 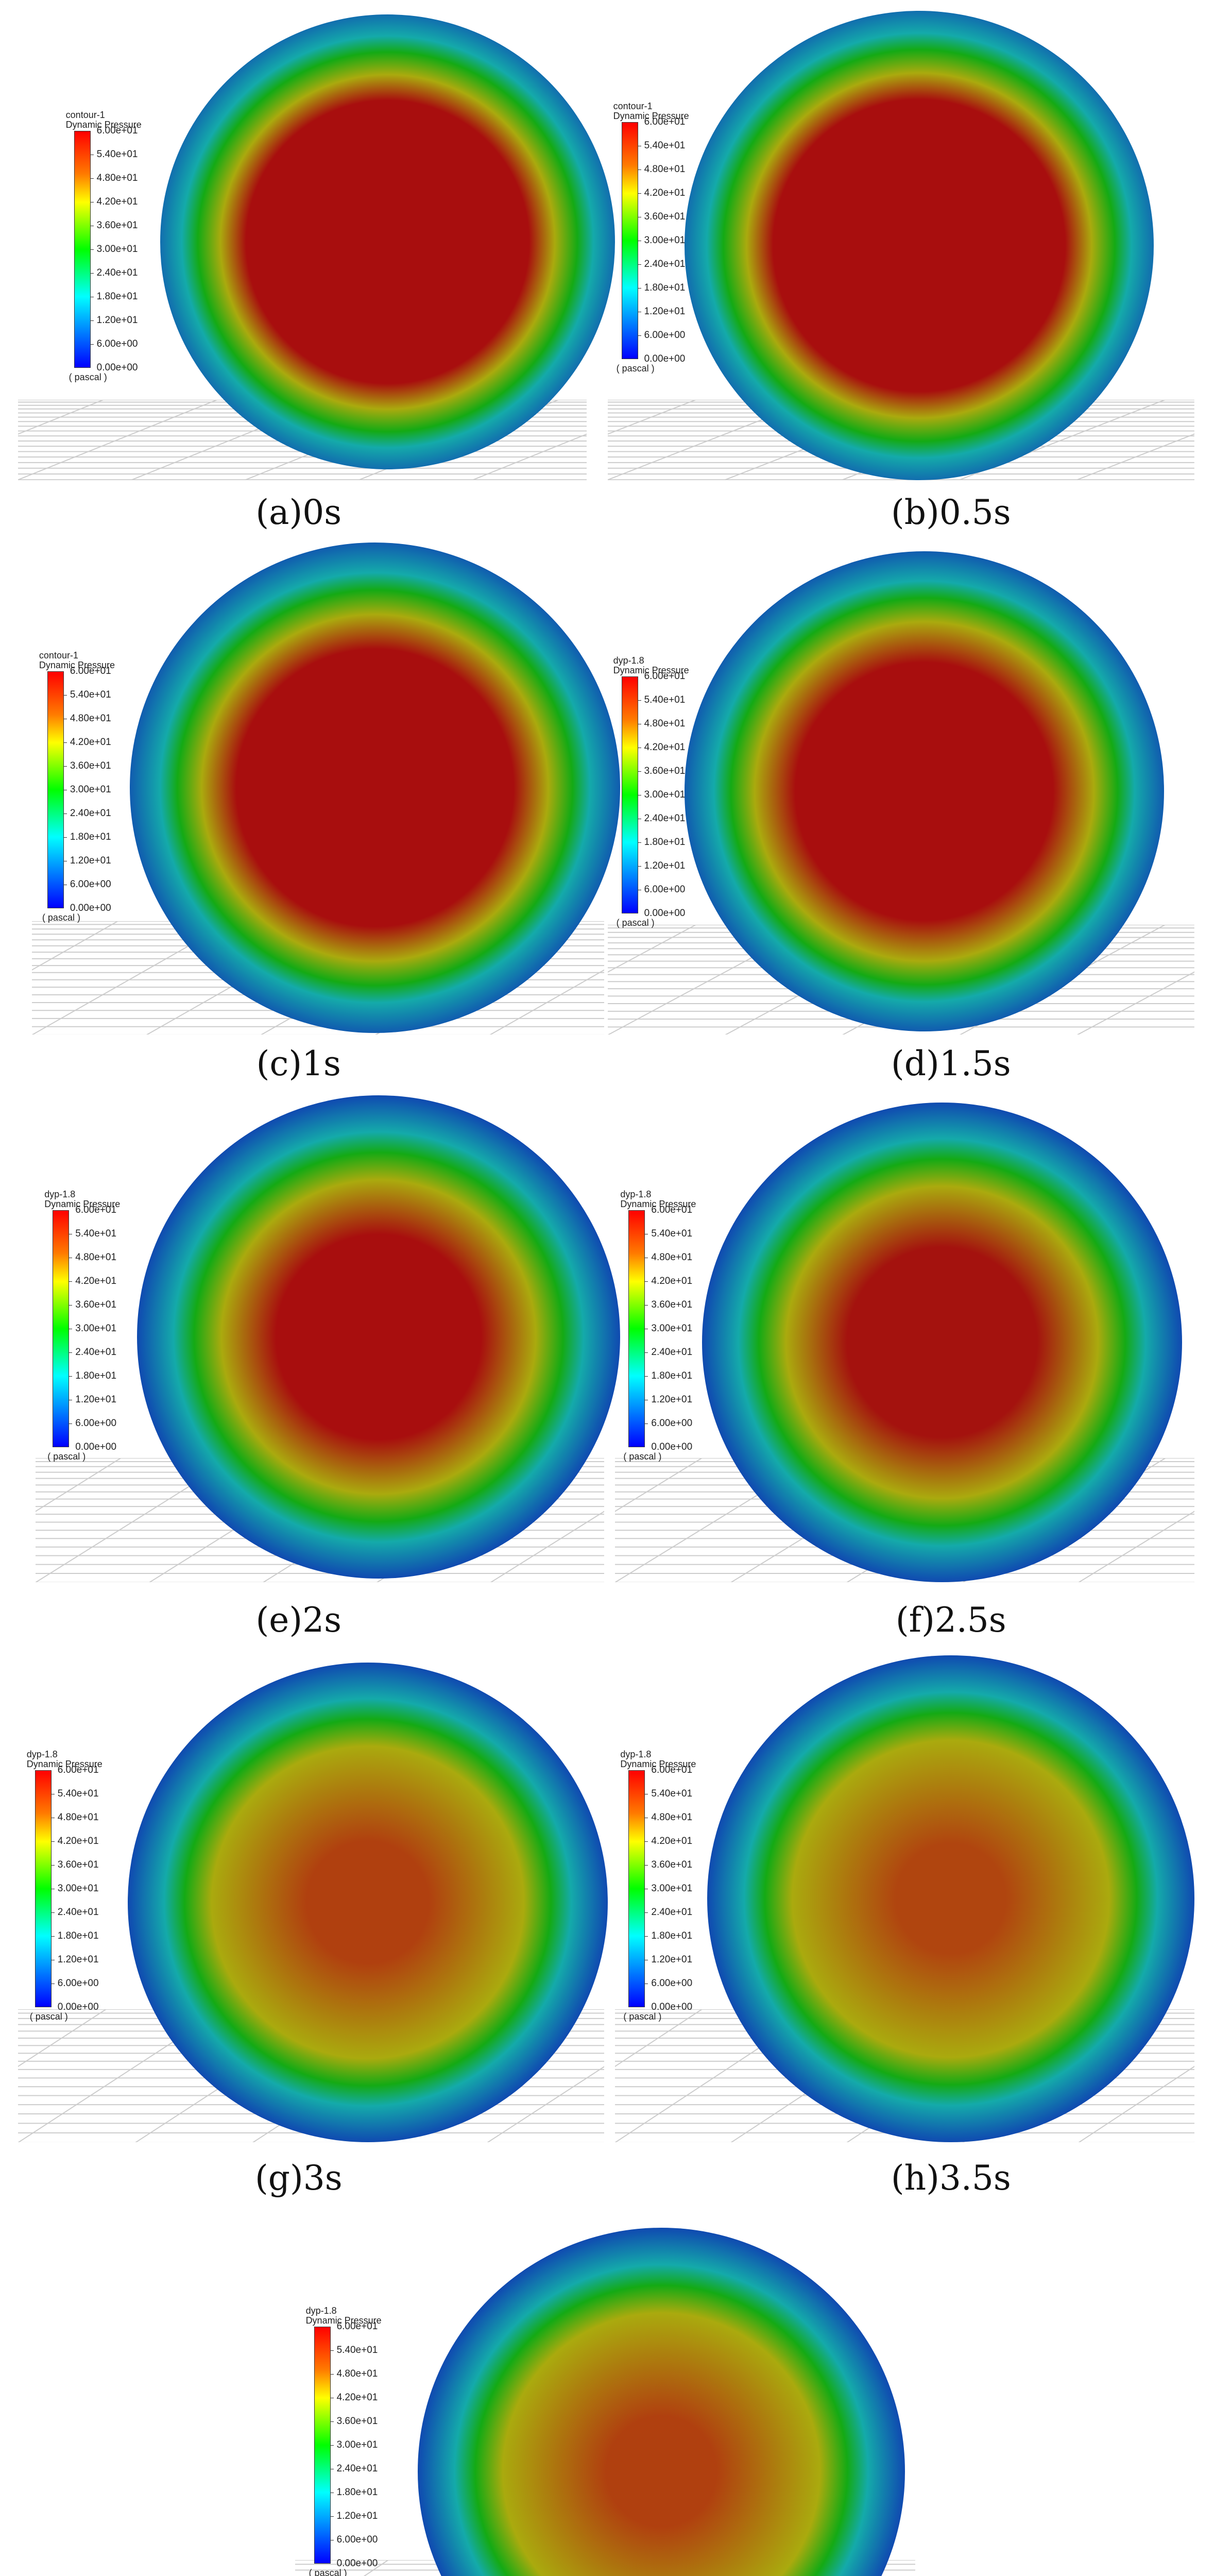 What do you see at coordinates (298, 2178) in the screenshot?
I see `panel-caption: (g)3s` at bounding box center [298, 2178].